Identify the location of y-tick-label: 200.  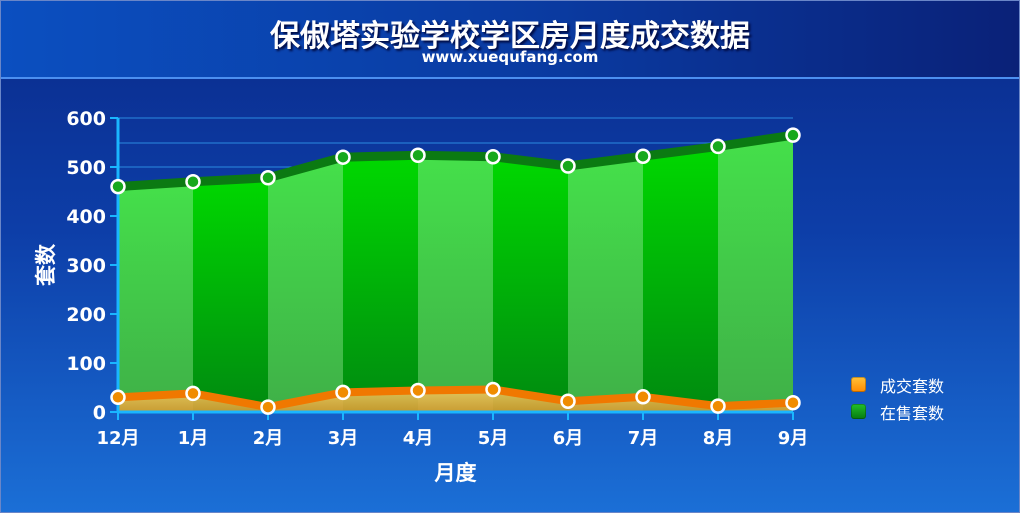
(86, 315).